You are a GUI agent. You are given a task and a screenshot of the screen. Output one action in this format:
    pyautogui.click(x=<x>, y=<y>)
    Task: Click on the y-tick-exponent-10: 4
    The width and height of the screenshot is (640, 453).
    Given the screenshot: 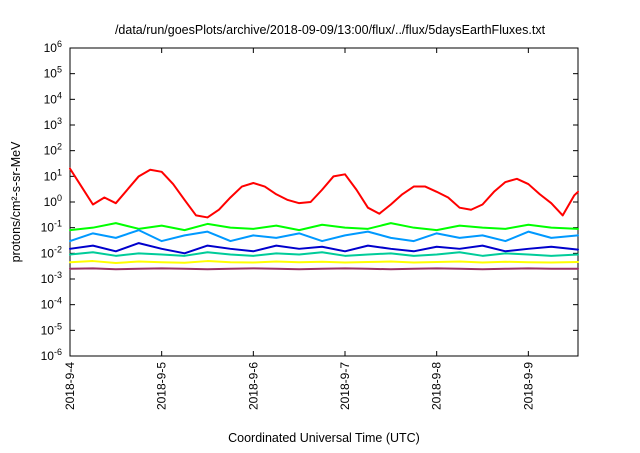 What is the action you would take?
    pyautogui.click(x=59, y=95)
    